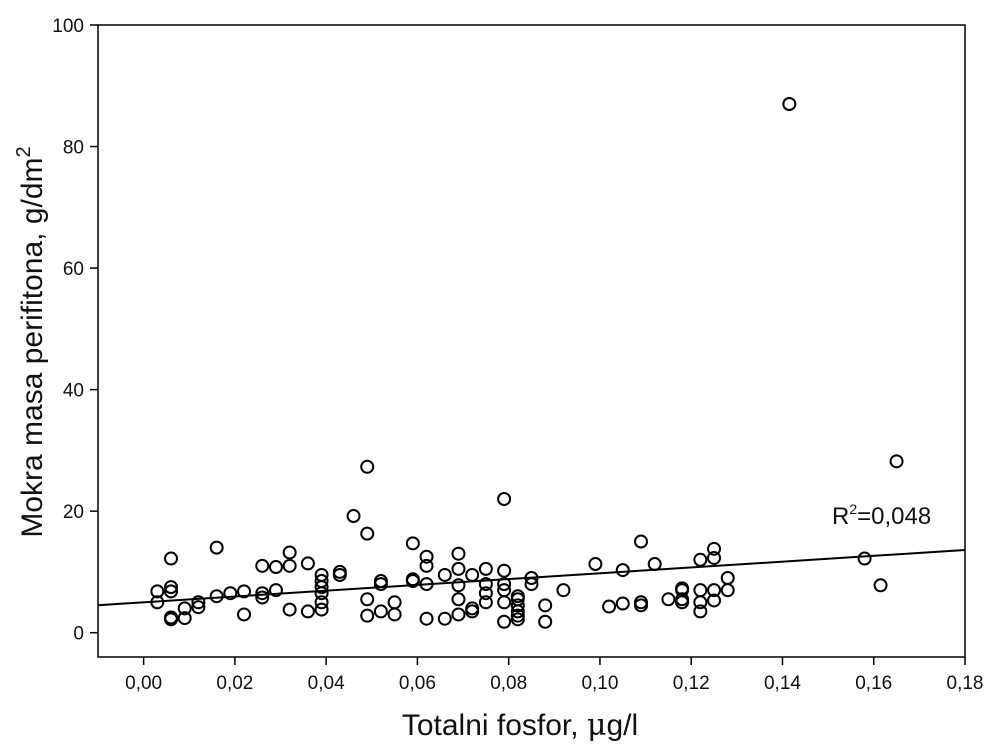  Describe the element at coordinates (508, 683) in the screenshot. I see `x-tick-label: 0,08` at that location.